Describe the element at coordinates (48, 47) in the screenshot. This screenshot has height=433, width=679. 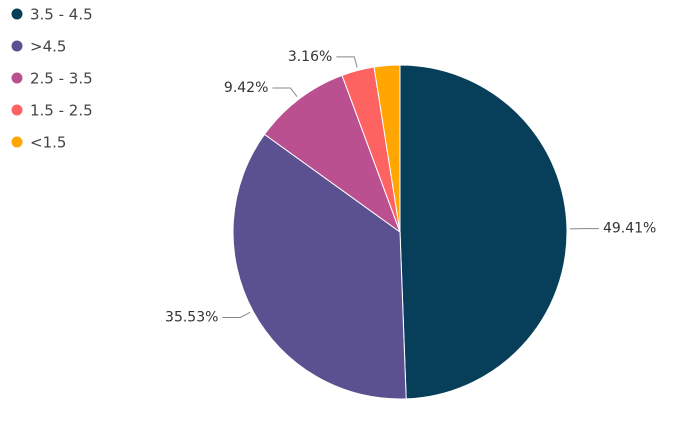
I see `legend-label: >4.5` at that location.